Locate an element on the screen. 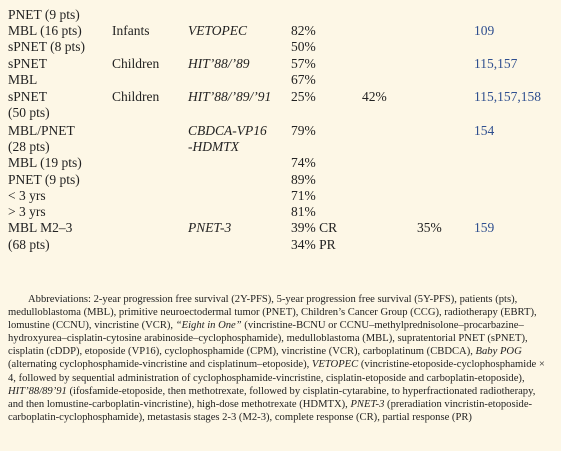 The width and height of the screenshot is (561, 451). table-cell: > 3 yrs is located at coordinates (27, 211).